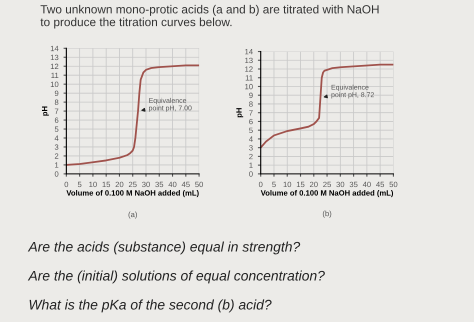  What do you see at coordinates (209, 16) in the screenshot?
I see `text: Two unknown mono-protic acids (a and b) are titrated with NaOH to produce the titration curves below.` at bounding box center [209, 16].